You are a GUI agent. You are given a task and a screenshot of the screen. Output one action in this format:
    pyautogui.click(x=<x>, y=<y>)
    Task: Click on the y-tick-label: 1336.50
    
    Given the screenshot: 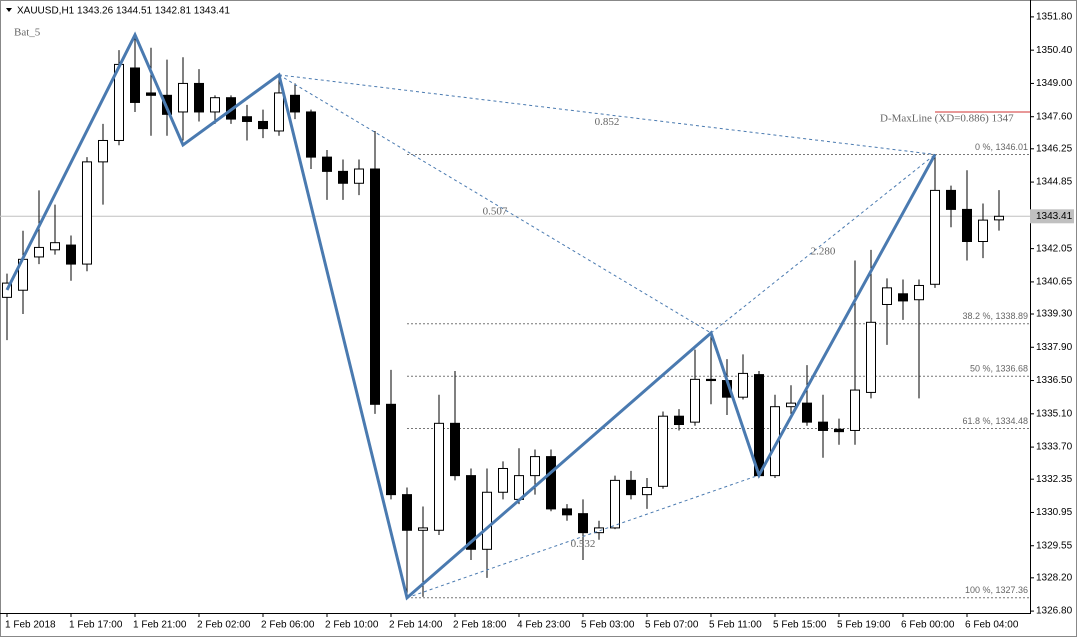 What is the action you would take?
    pyautogui.click(x=1054, y=380)
    